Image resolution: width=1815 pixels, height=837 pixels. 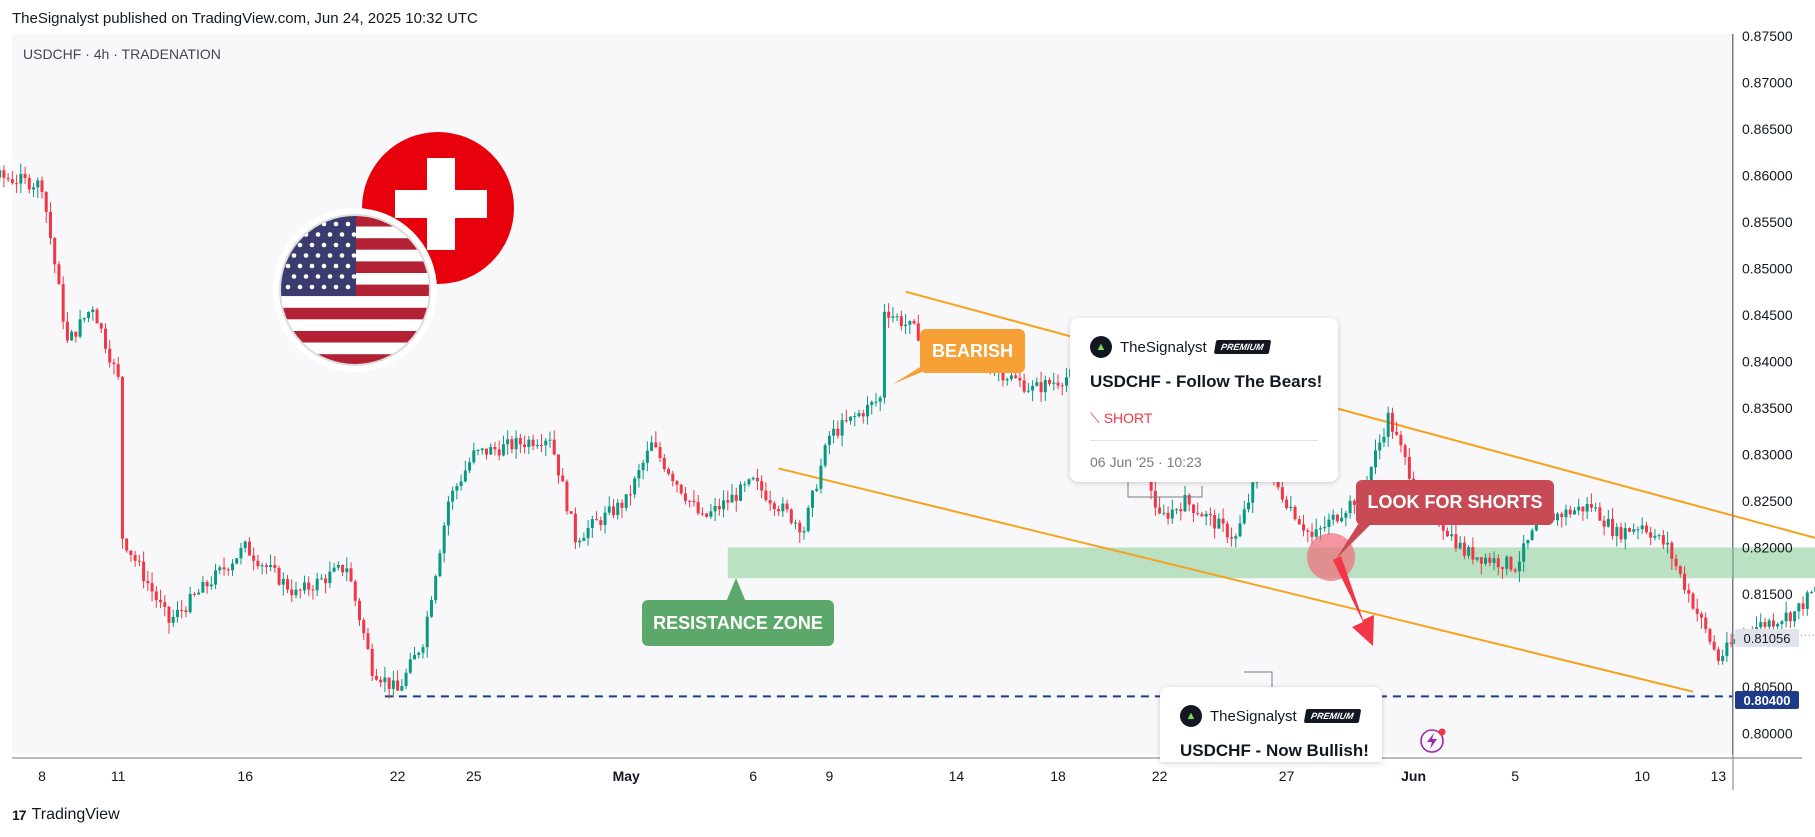 I want to click on symbol-legend: USDCHF · 4h · TRADENATION, so click(x=122, y=54).